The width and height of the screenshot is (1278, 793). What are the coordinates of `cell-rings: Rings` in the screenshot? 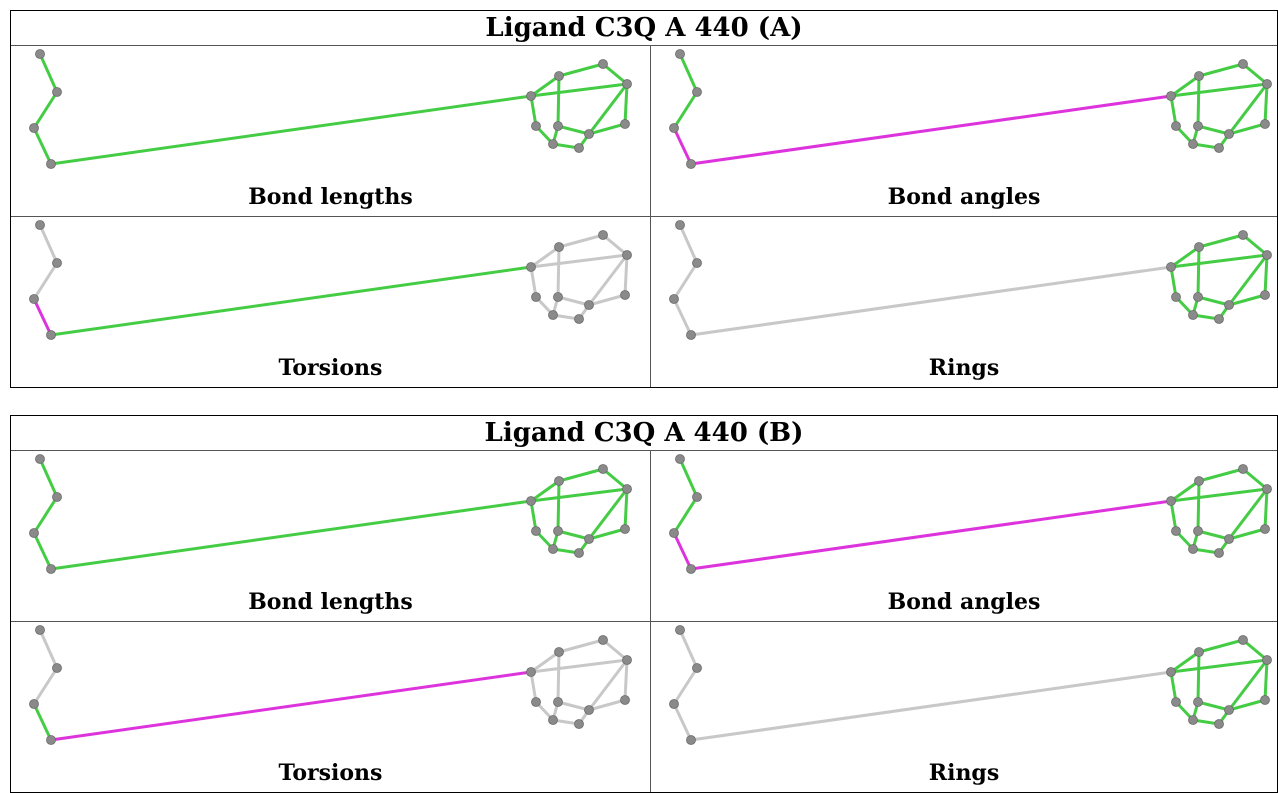 It's located at (964, 302).